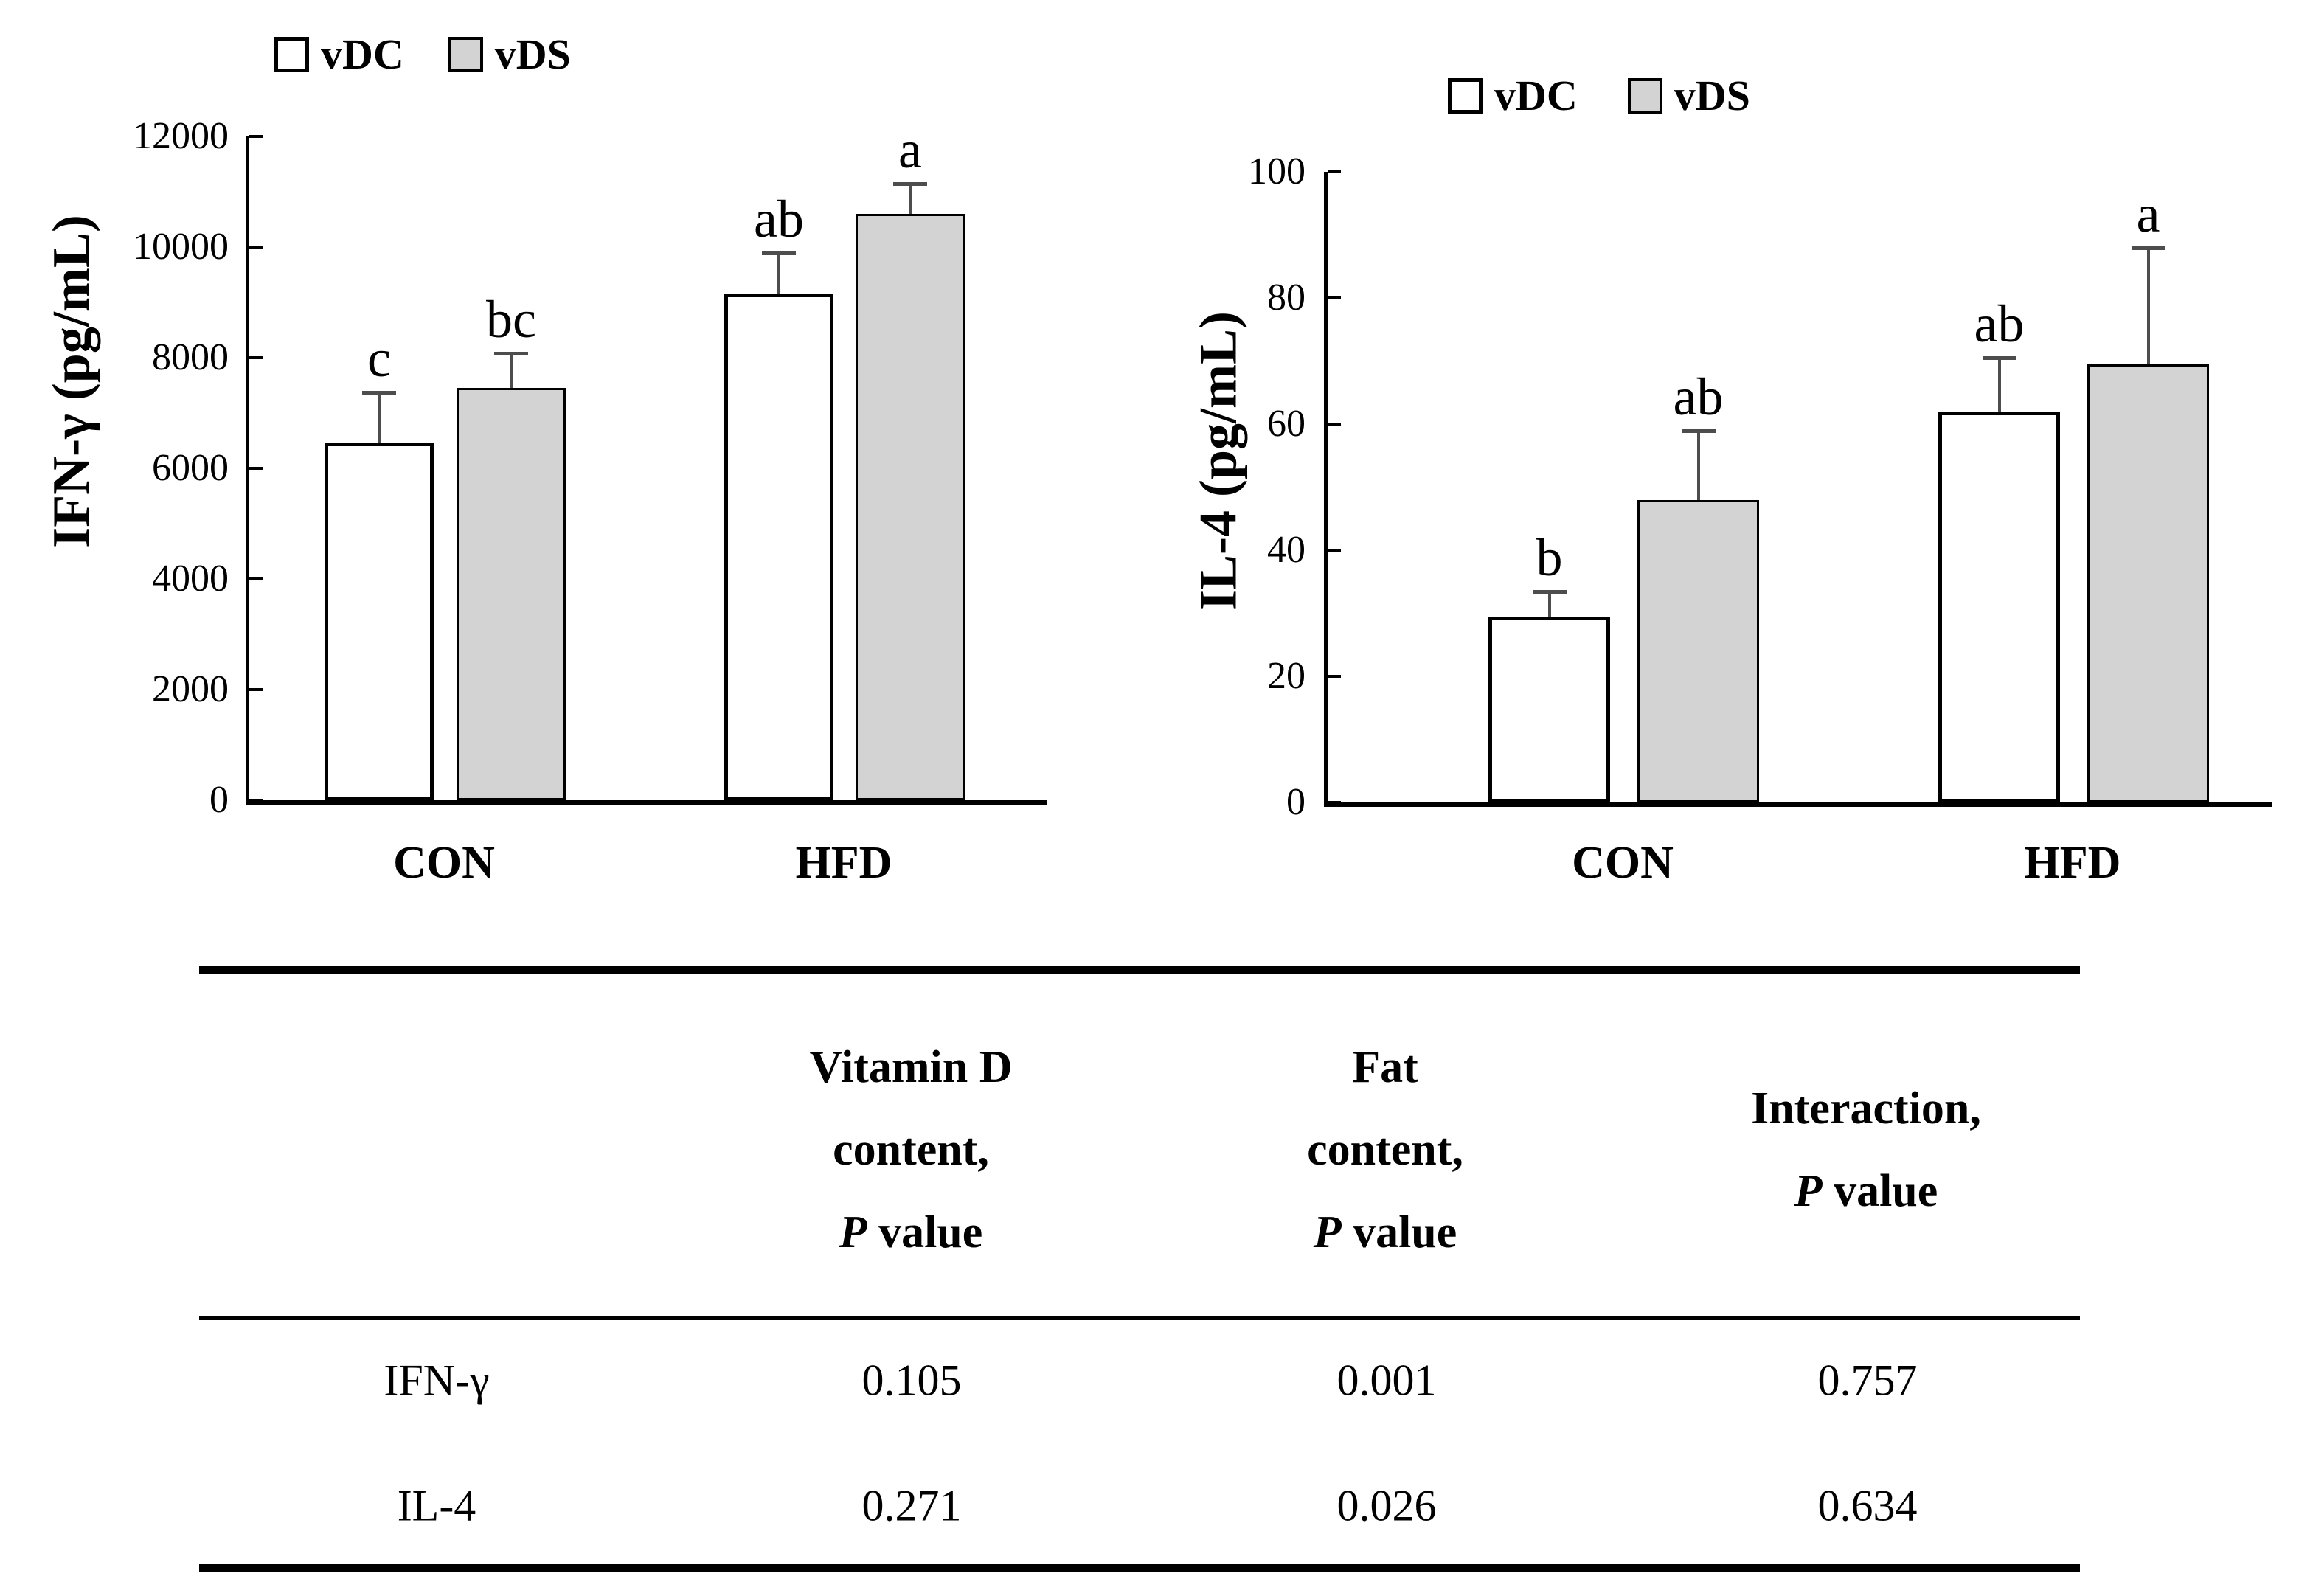 The image size is (2313, 1596). What do you see at coordinates (1385, 1067) in the screenshot?
I see `table-header-fat-line1: Fat` at bounding box center [1385, 1067].